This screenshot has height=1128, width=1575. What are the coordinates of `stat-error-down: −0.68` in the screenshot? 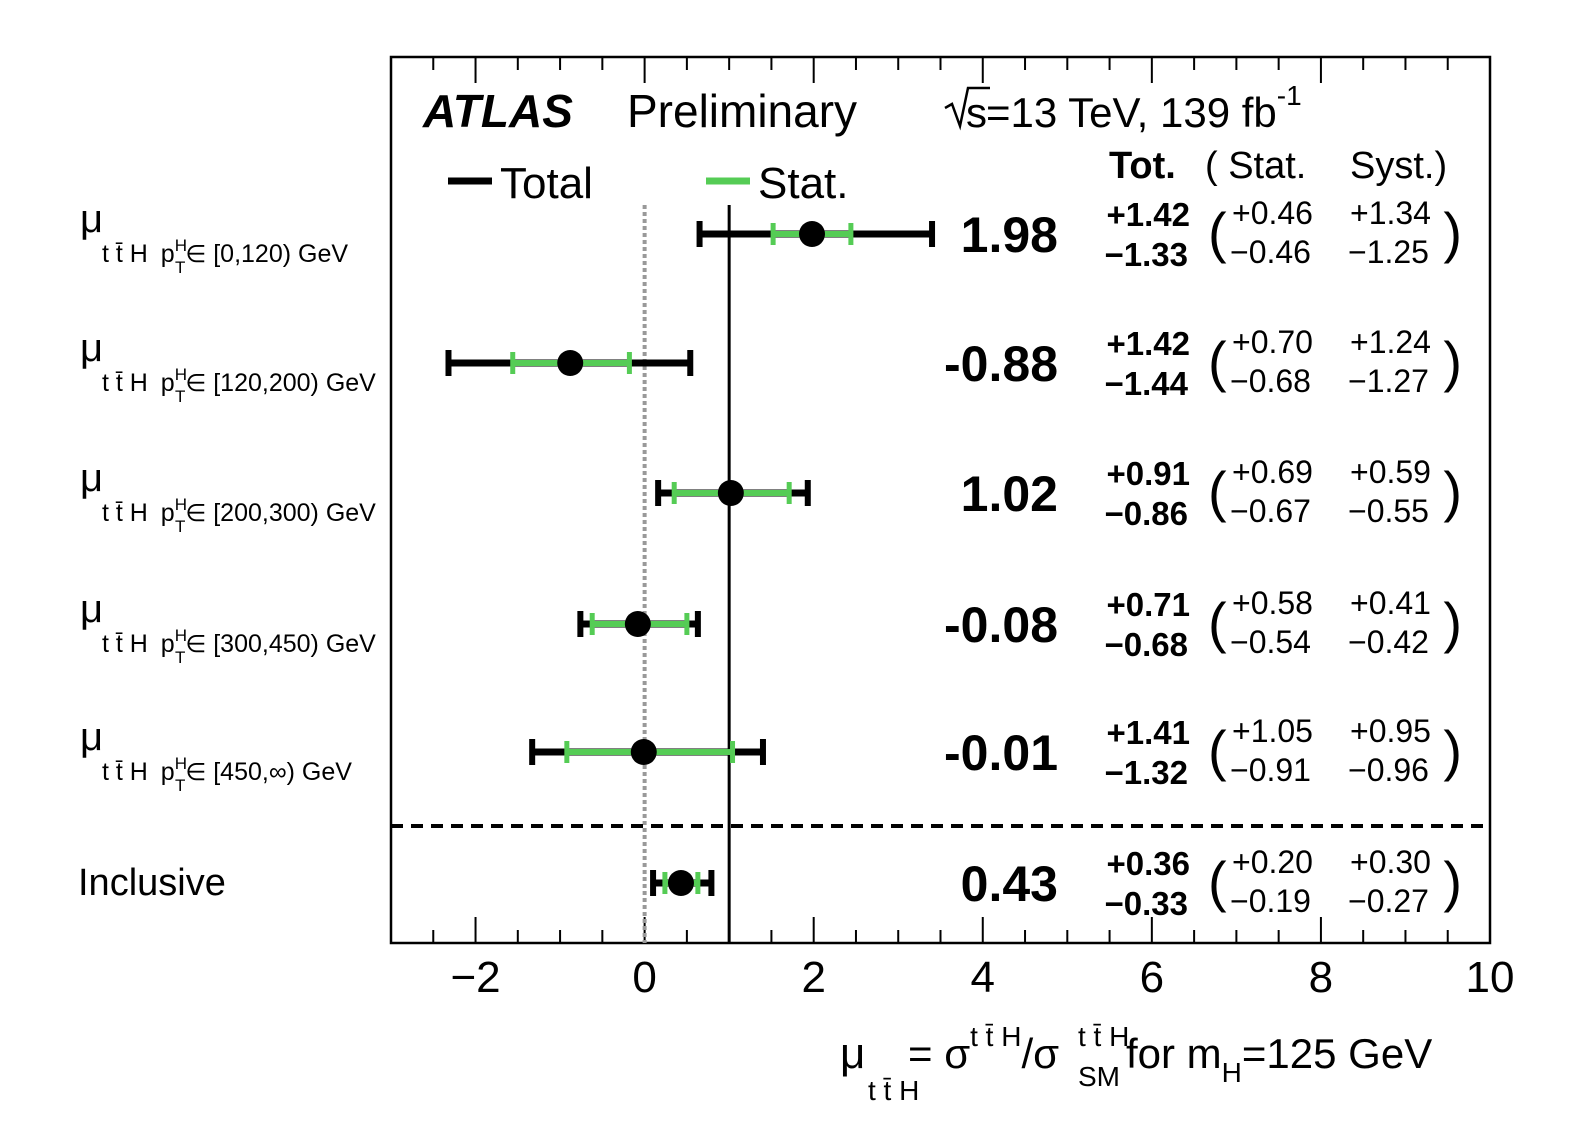 It's located at (1270, 381).